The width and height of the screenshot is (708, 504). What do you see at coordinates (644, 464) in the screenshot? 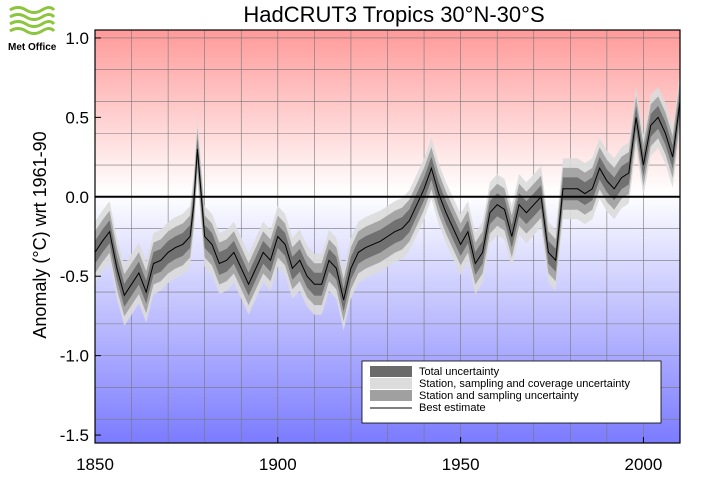
I see `x-tick-label: 2000` at bounding box center [644, 464].